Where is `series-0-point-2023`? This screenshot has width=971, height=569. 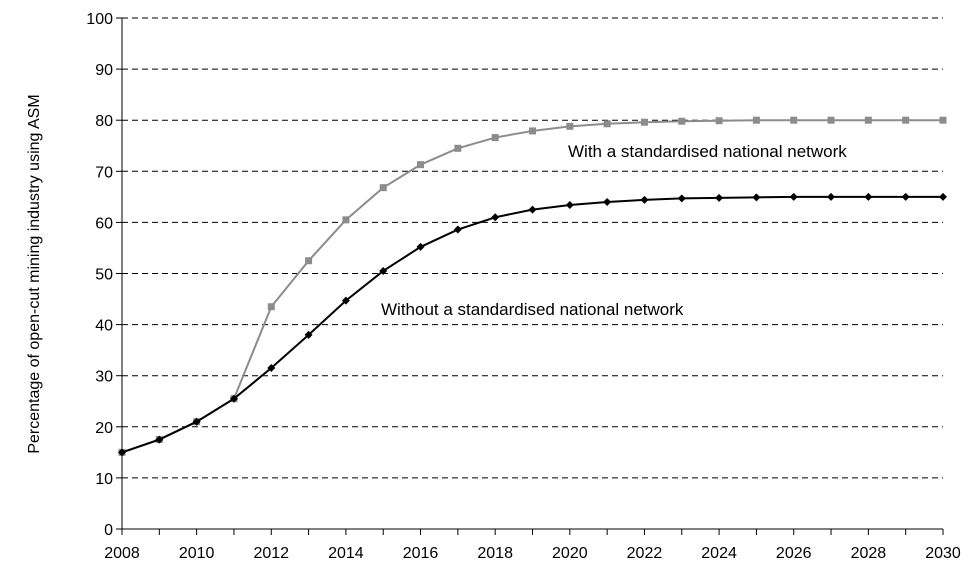
series-0-point-2023 is located at coordinates (682, 121).